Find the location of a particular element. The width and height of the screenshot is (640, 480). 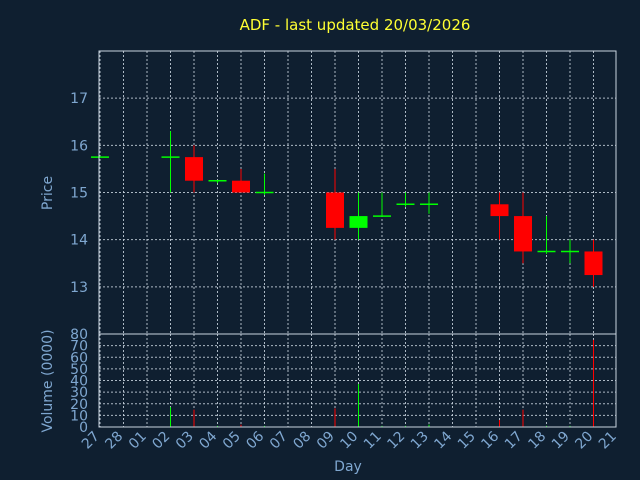

price-y-ticks: 13 14 15 16 17 is located at coordinates (79, 193).